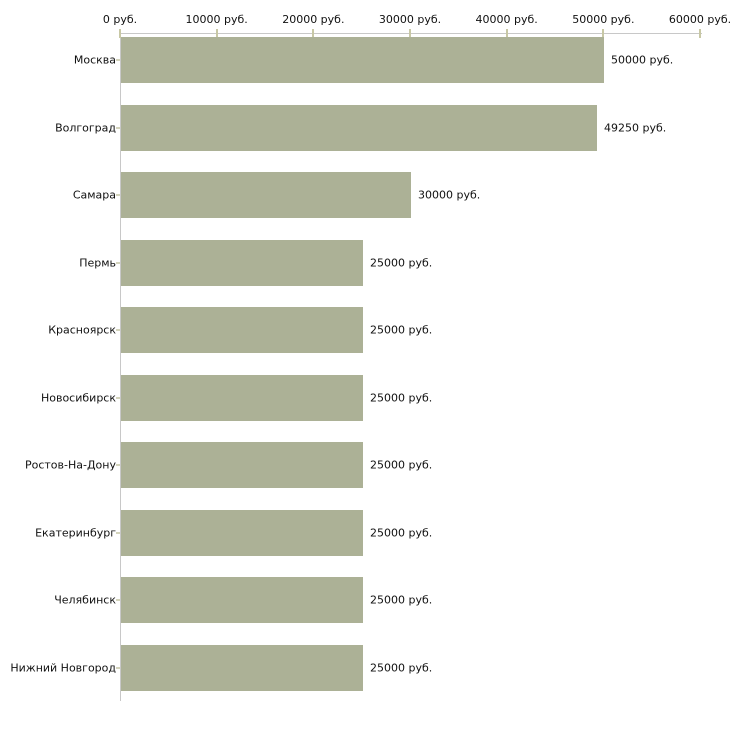 Image resolution: width=730 pixels, height=730 pixels. What do you see at coordinates (313, 19) in the screenshot?
I see `x-axis-tick-label: 20000 руб.` at bounding box center [313, 19].